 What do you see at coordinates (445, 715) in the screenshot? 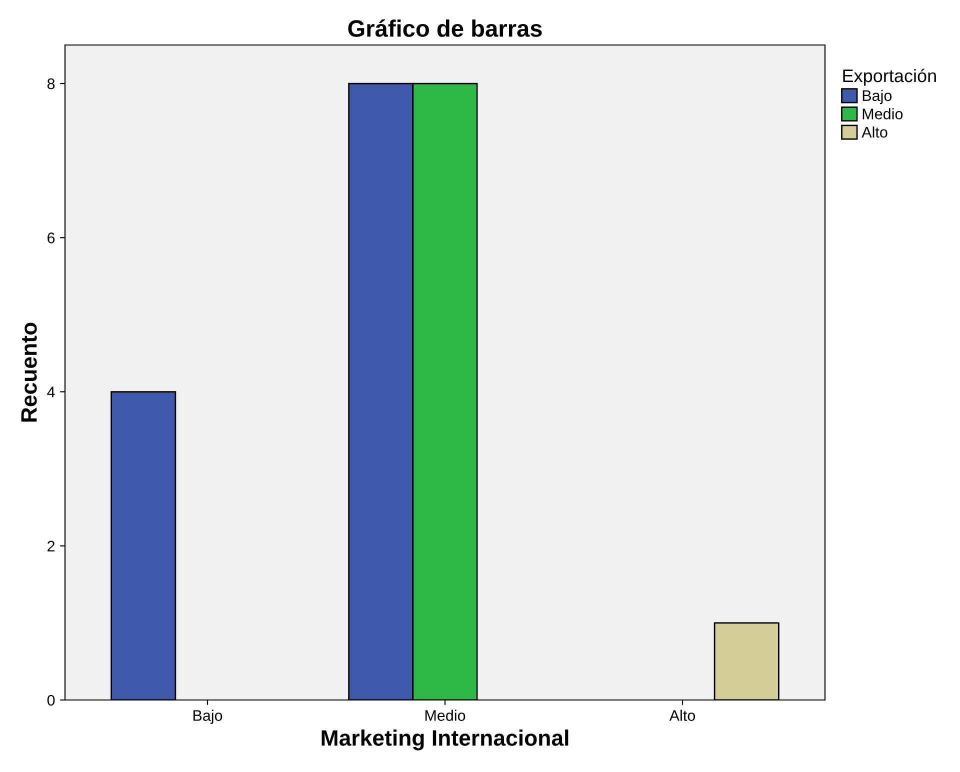
I see `x-tick-label: Medio` at bounding box center [445, 715].